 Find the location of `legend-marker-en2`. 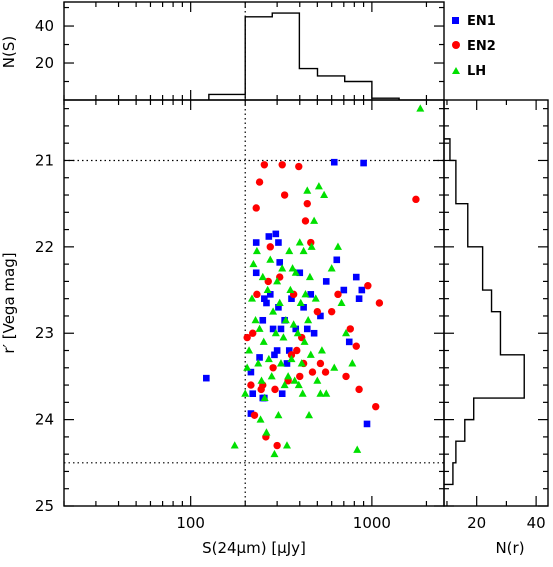

legend-marker-en2 is located at coordinates (456, 45).